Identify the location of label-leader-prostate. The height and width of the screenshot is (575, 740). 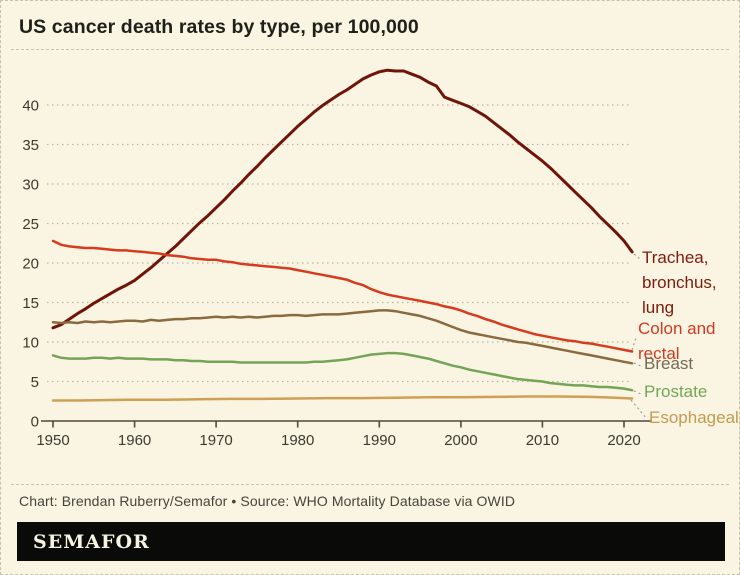
(637, 392).